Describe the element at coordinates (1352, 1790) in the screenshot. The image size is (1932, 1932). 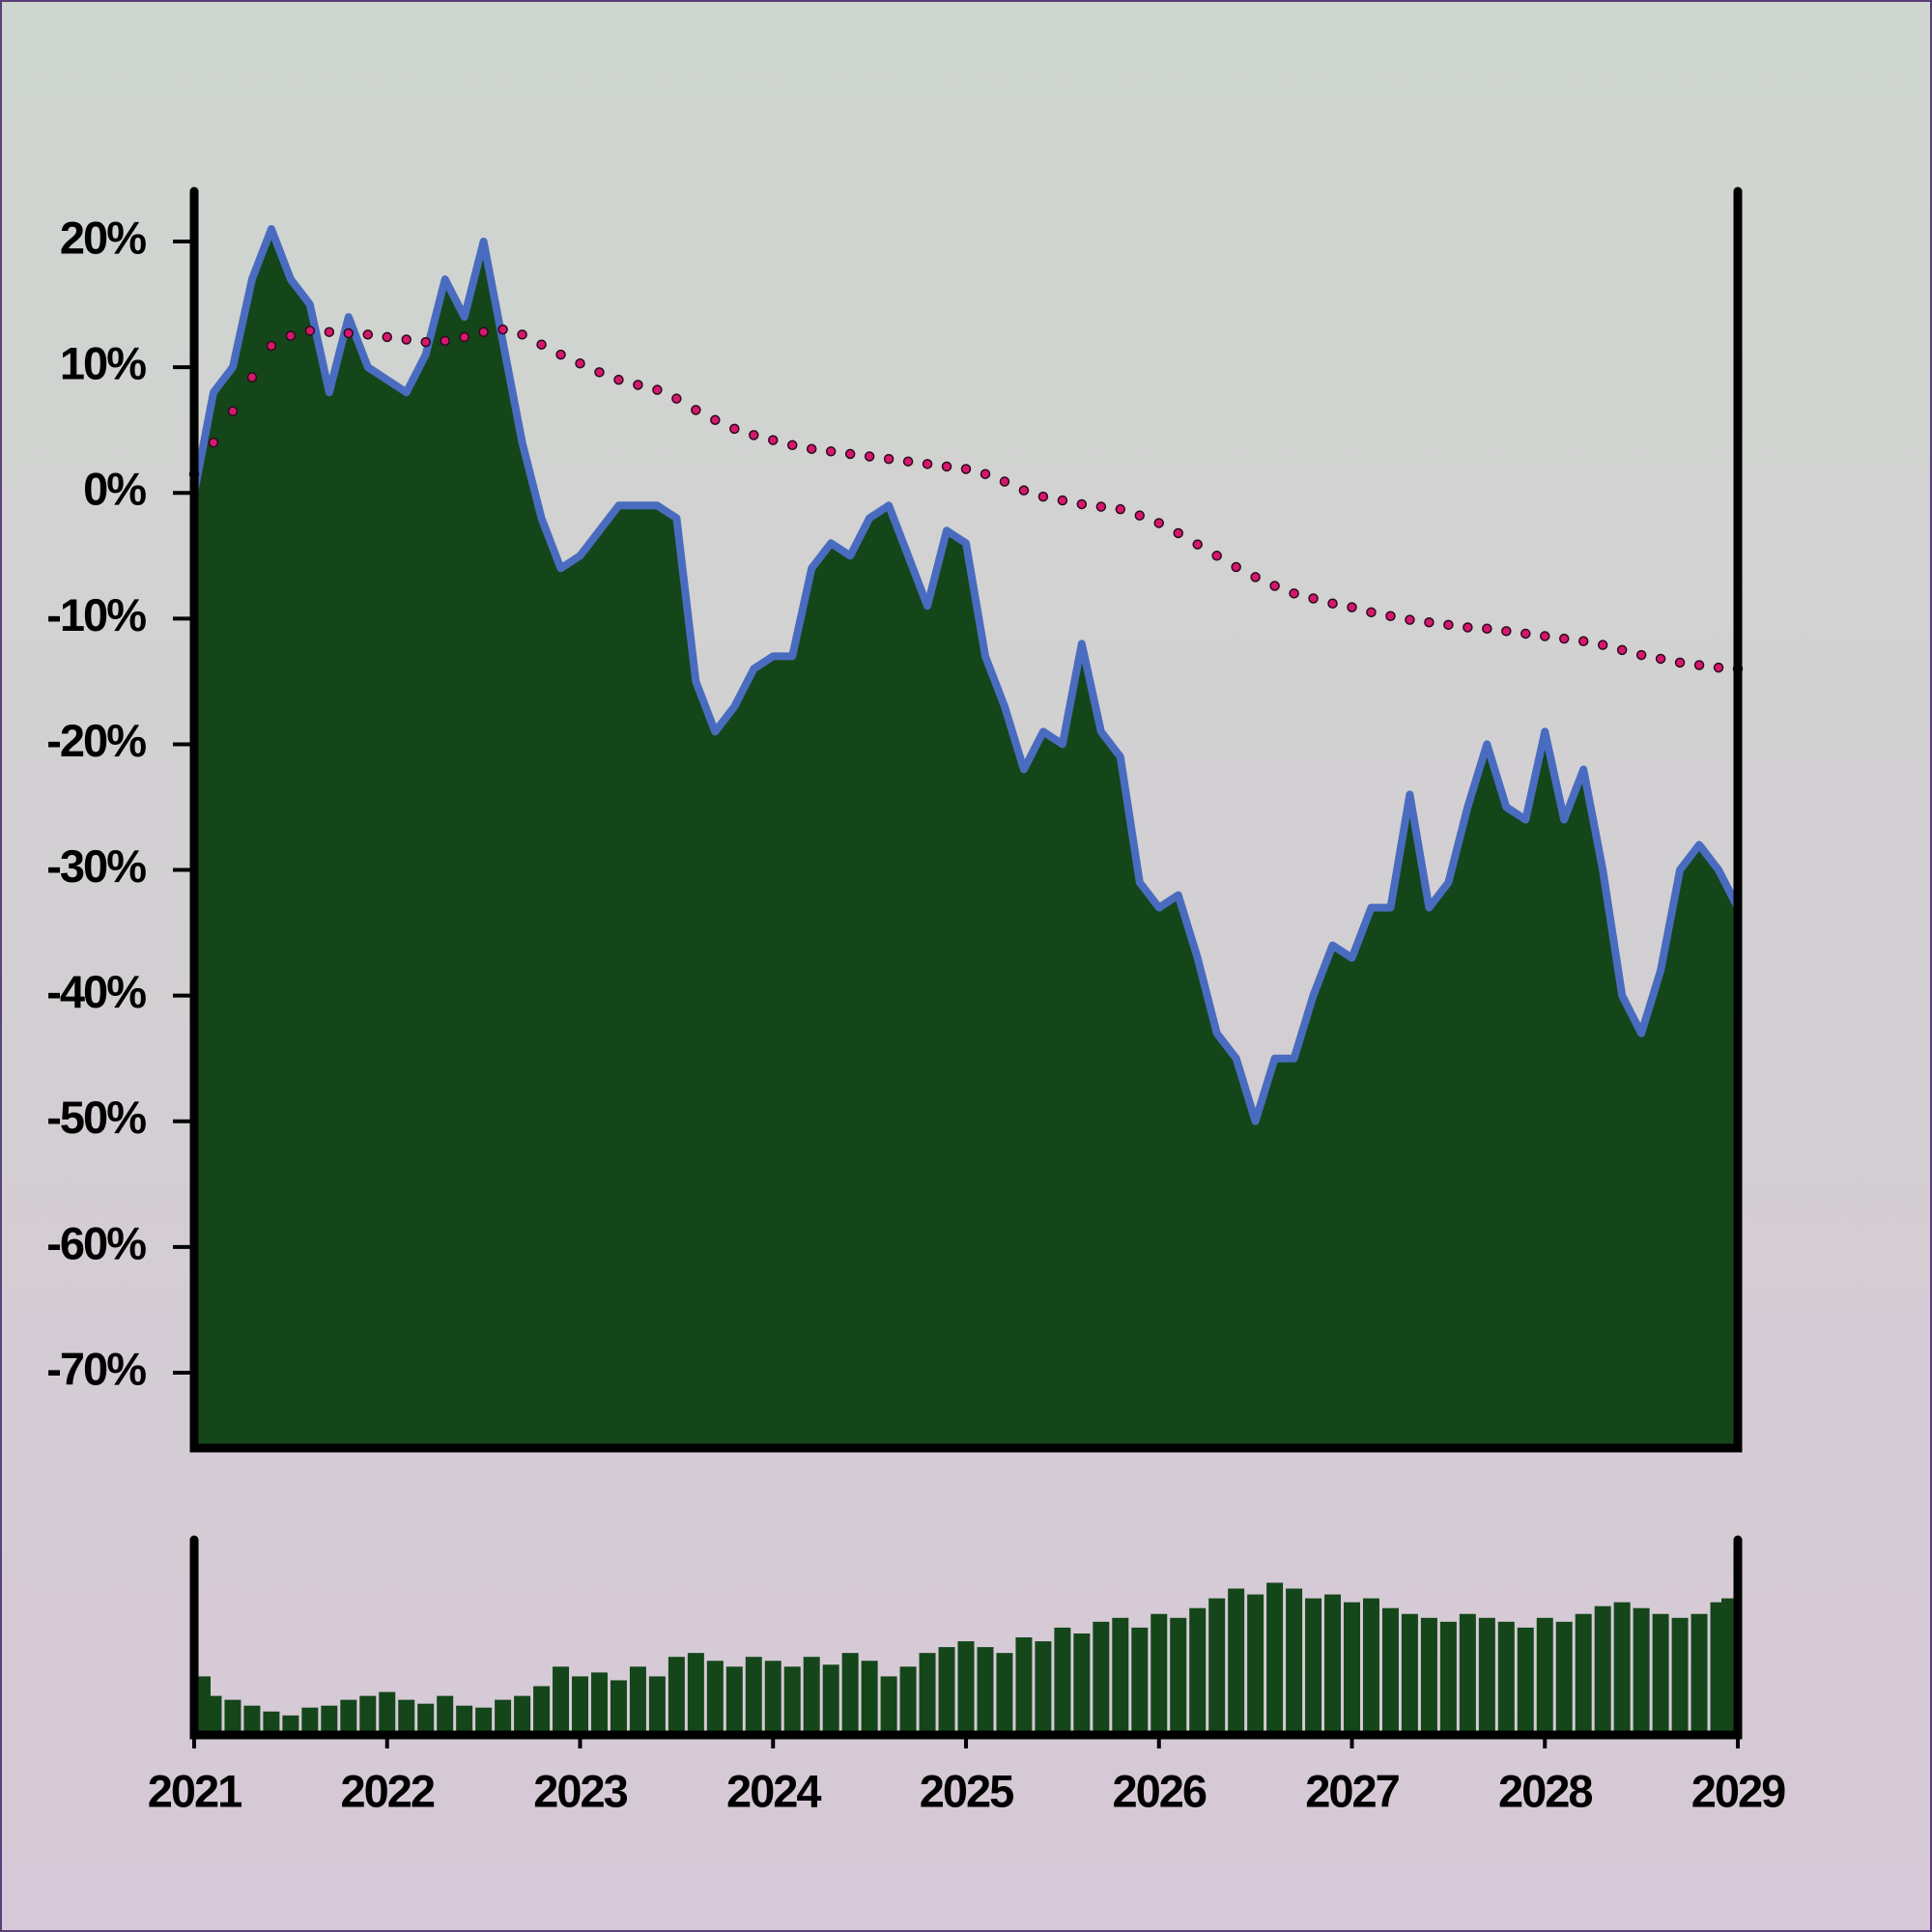
I see `x-tick-label: 2027` at that location.